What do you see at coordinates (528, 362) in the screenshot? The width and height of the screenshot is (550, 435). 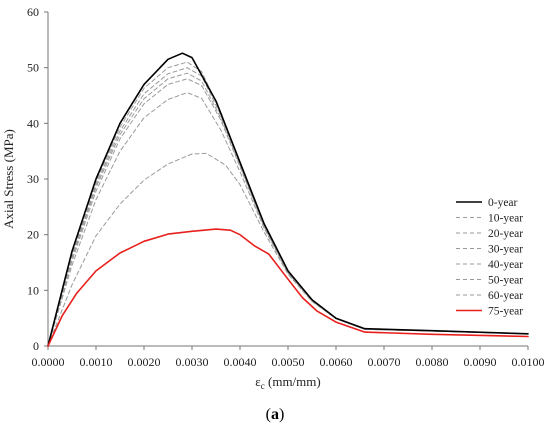 I see `x-tick-label: 0.0100` at bounding box center [528, 362].